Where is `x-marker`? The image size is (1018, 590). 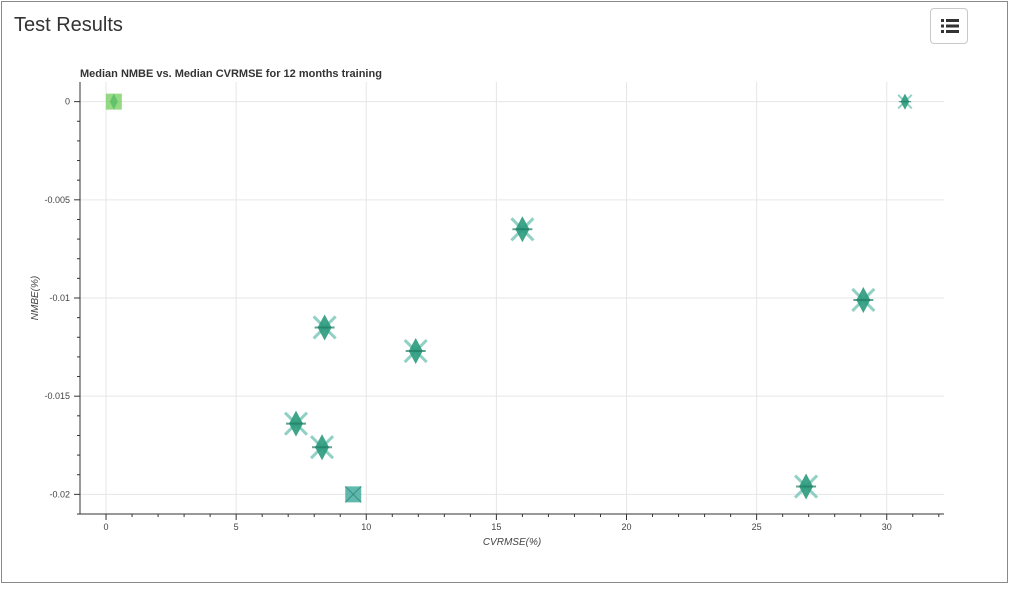 x-marker is located at coordinates (353, 494).